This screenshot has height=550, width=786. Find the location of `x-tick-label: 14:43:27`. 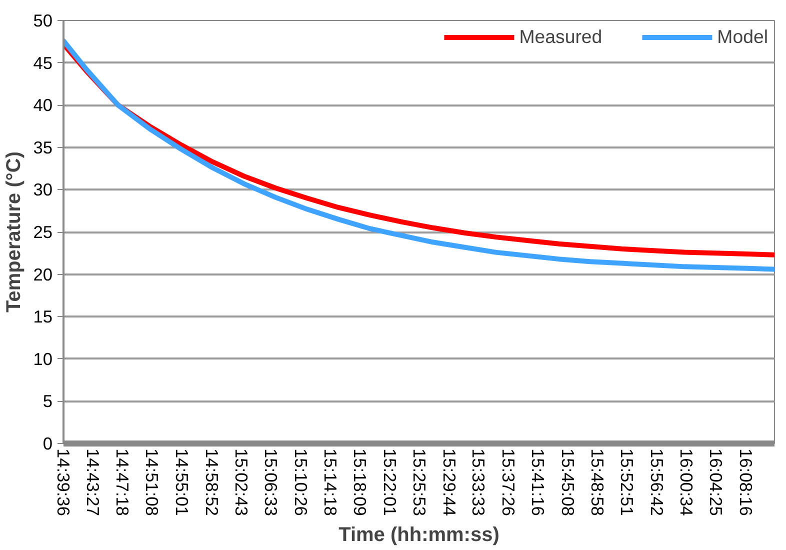

x-tick-label: 14:43:27 is located at coordinates (93, 482).